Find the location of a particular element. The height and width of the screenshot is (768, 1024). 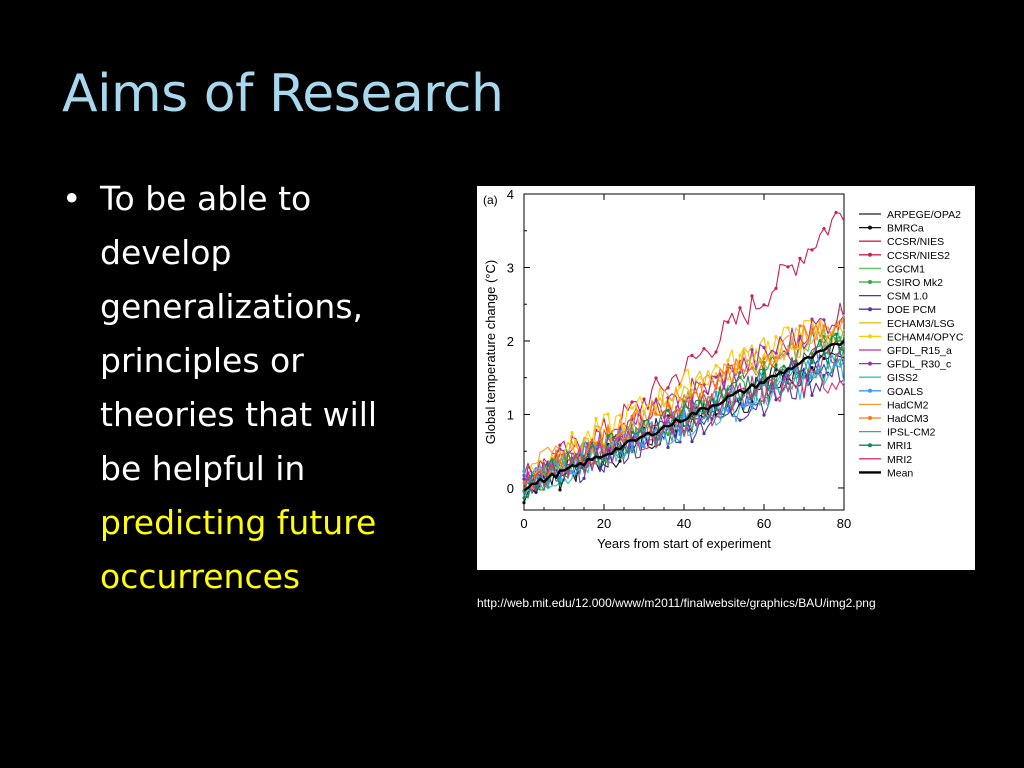

y-tick-label: 1 is located at coordinates (510, 414).